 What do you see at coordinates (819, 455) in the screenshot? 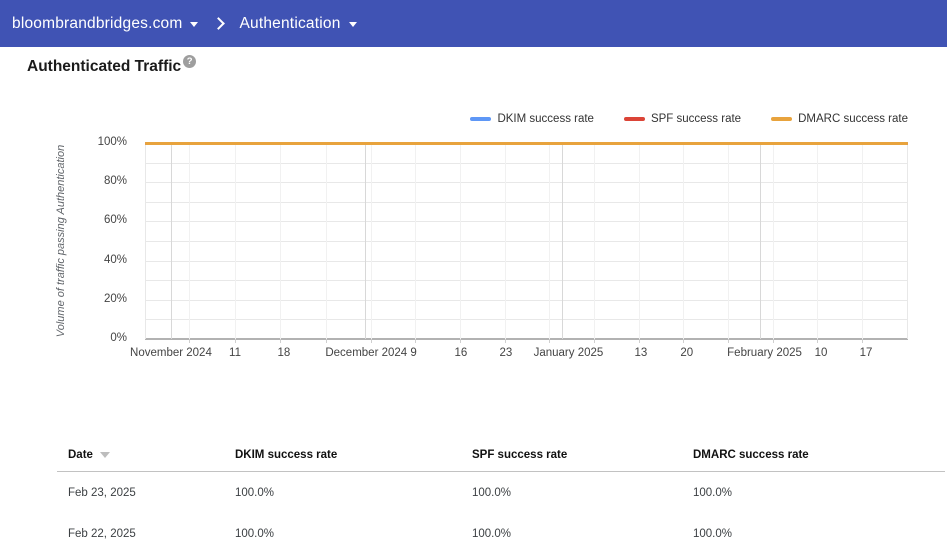
I see `column-header-dmarc: DMARC success rate` at bounding box center [819, 455].